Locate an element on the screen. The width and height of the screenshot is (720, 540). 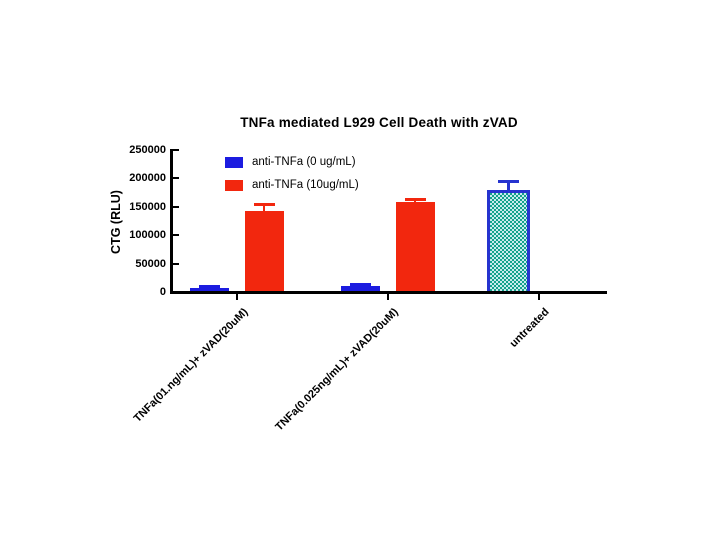
y-tick-label: 0 is located at coordinates (162, 292).